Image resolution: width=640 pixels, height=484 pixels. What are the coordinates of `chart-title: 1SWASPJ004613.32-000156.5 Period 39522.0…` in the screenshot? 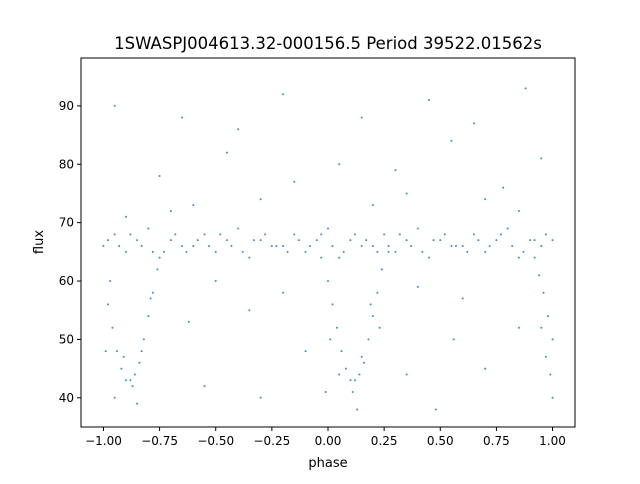 It's located at (328, 43).